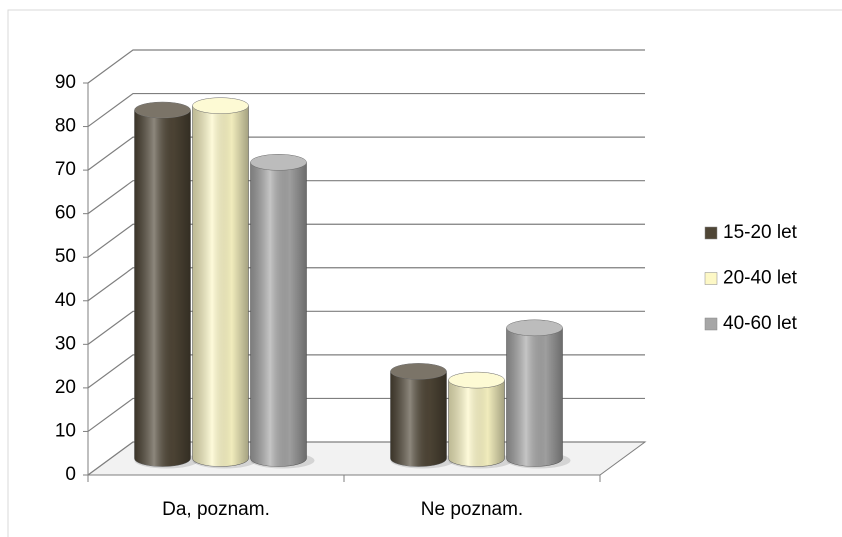  What do you see at coordinates (65, 343) in the screenshot?
I see `y-tick-label: 30` at bounding box center [65, 343].